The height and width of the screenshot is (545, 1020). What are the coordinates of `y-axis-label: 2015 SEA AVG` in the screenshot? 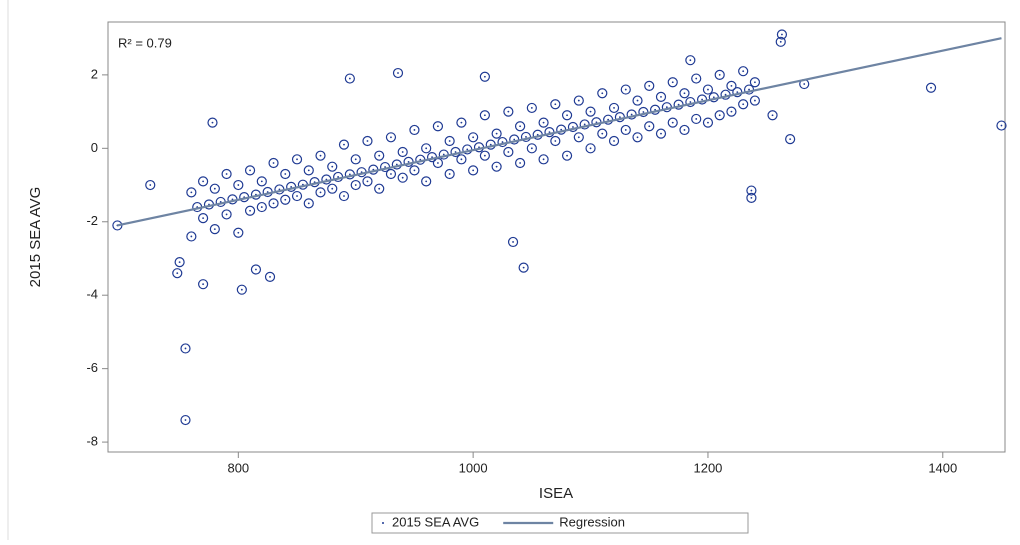 It's located at (35, 237).